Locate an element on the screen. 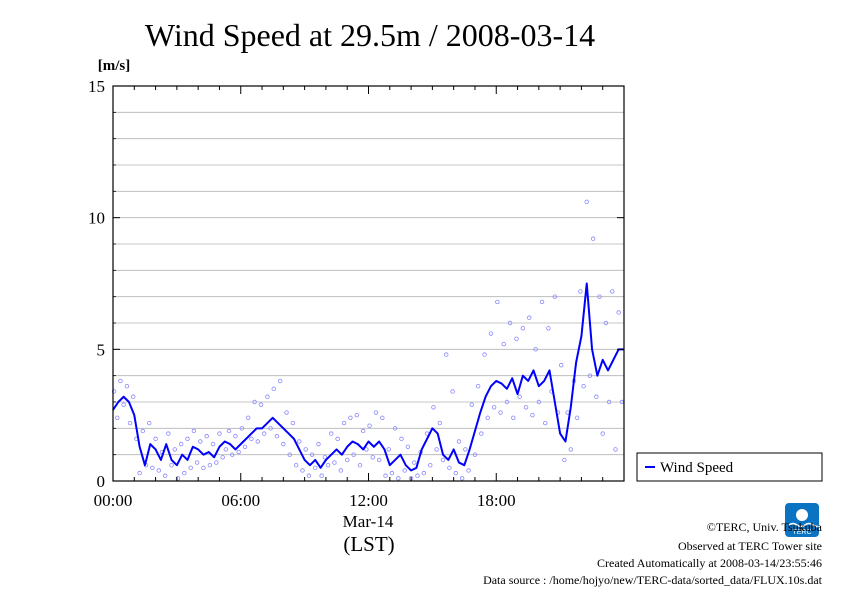 This screenshot has height=595, width=842. terc-logo: TERC is located at coordinates (803, 520).